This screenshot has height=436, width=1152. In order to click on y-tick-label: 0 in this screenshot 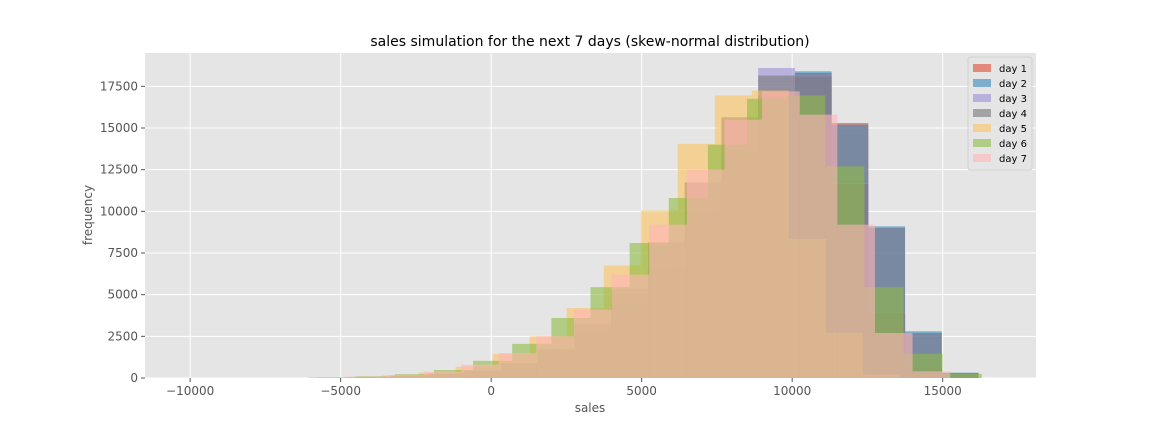, I will do `click(134, 378)`.